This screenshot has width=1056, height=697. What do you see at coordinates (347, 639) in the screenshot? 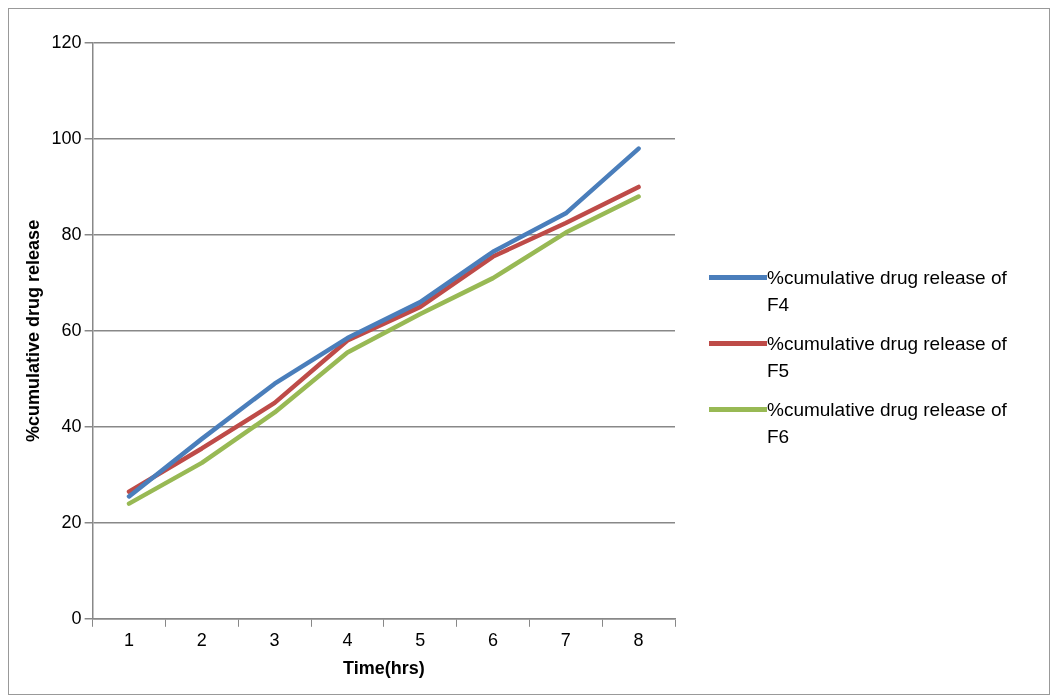
I see `x-tick-label: 4` at bounding box center [347, 639].